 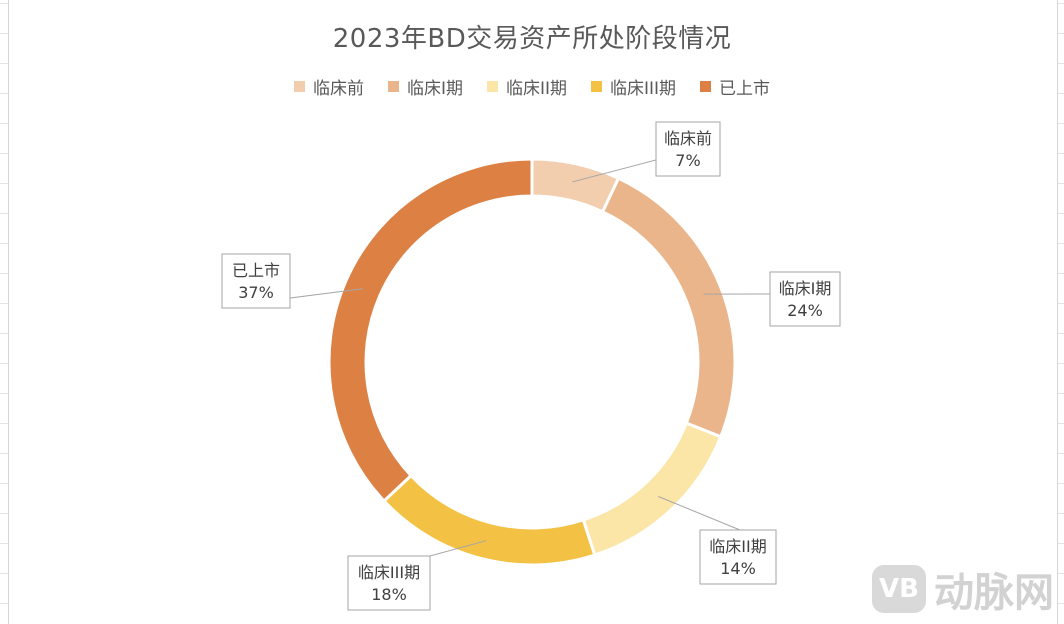 What do you see at coordinates (256, 292) in the screenshot?
I see `data-label-value-4: 37%` at bounding box center [256, 292].